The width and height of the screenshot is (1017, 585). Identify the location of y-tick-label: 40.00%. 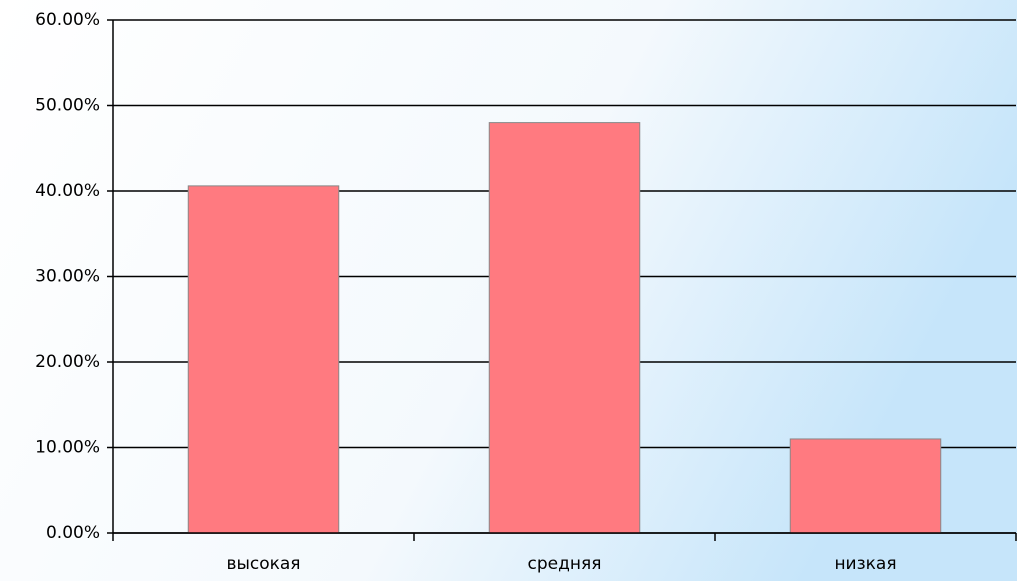
(67, 191).